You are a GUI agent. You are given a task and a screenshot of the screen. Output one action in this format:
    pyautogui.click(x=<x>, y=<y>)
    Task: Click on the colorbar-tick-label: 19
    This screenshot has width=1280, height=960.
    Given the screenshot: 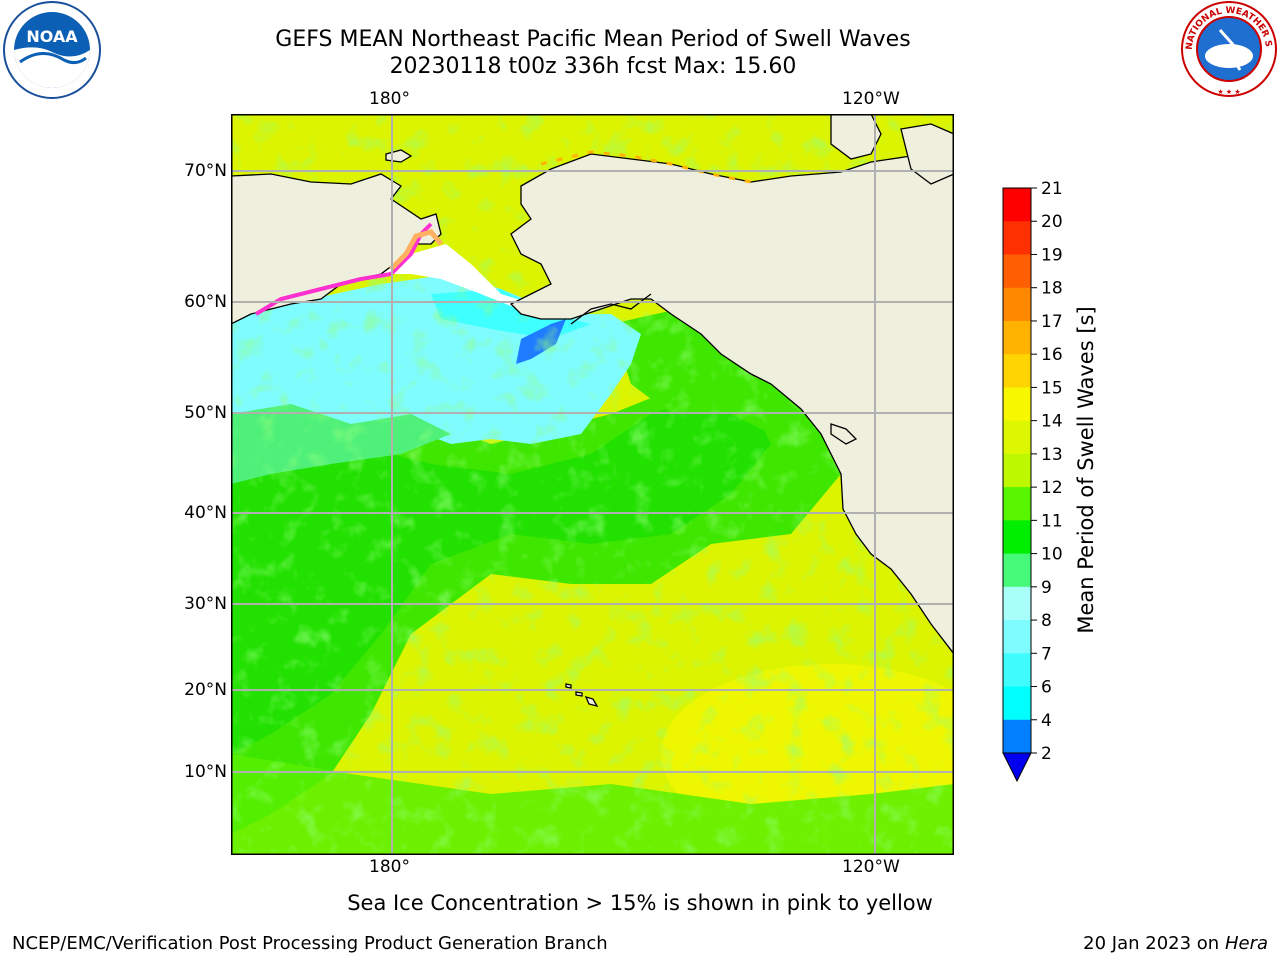 What is the action you would take?
    pyautogui.click(x=1052, y=255)
    